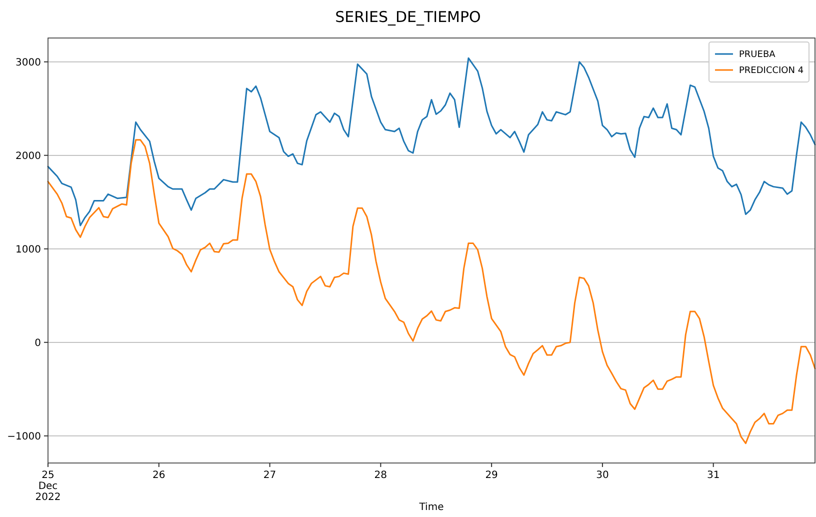 The height and width of the screenshot is (517, 816). Describe the element at coordinates (771, 71) in the screenshot. I see `legend-label: PREDICCION 4` at that location.